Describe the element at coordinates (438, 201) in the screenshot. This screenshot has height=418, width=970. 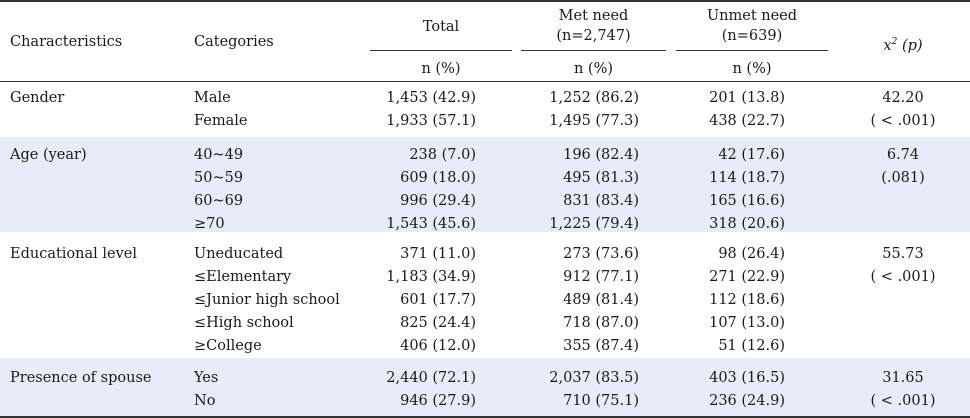
I see `table-cell: 996 (29.4)` at that location.